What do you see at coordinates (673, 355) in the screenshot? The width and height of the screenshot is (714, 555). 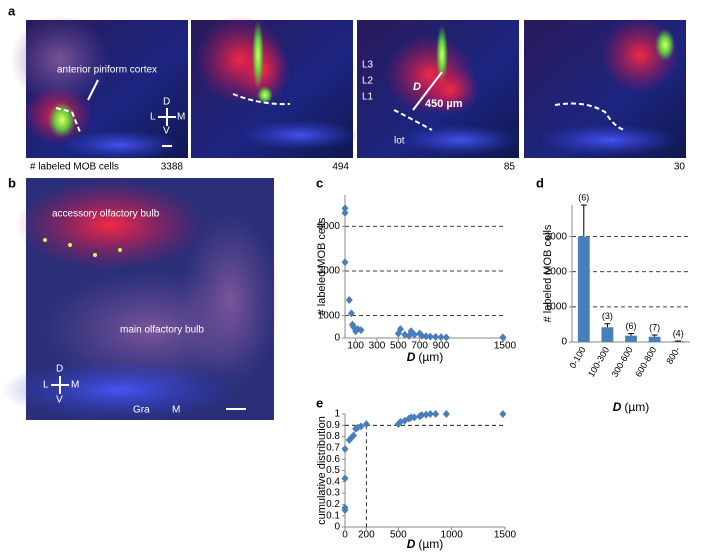 I see `x-tick-label: 800-` at bounding box center [673, 355].